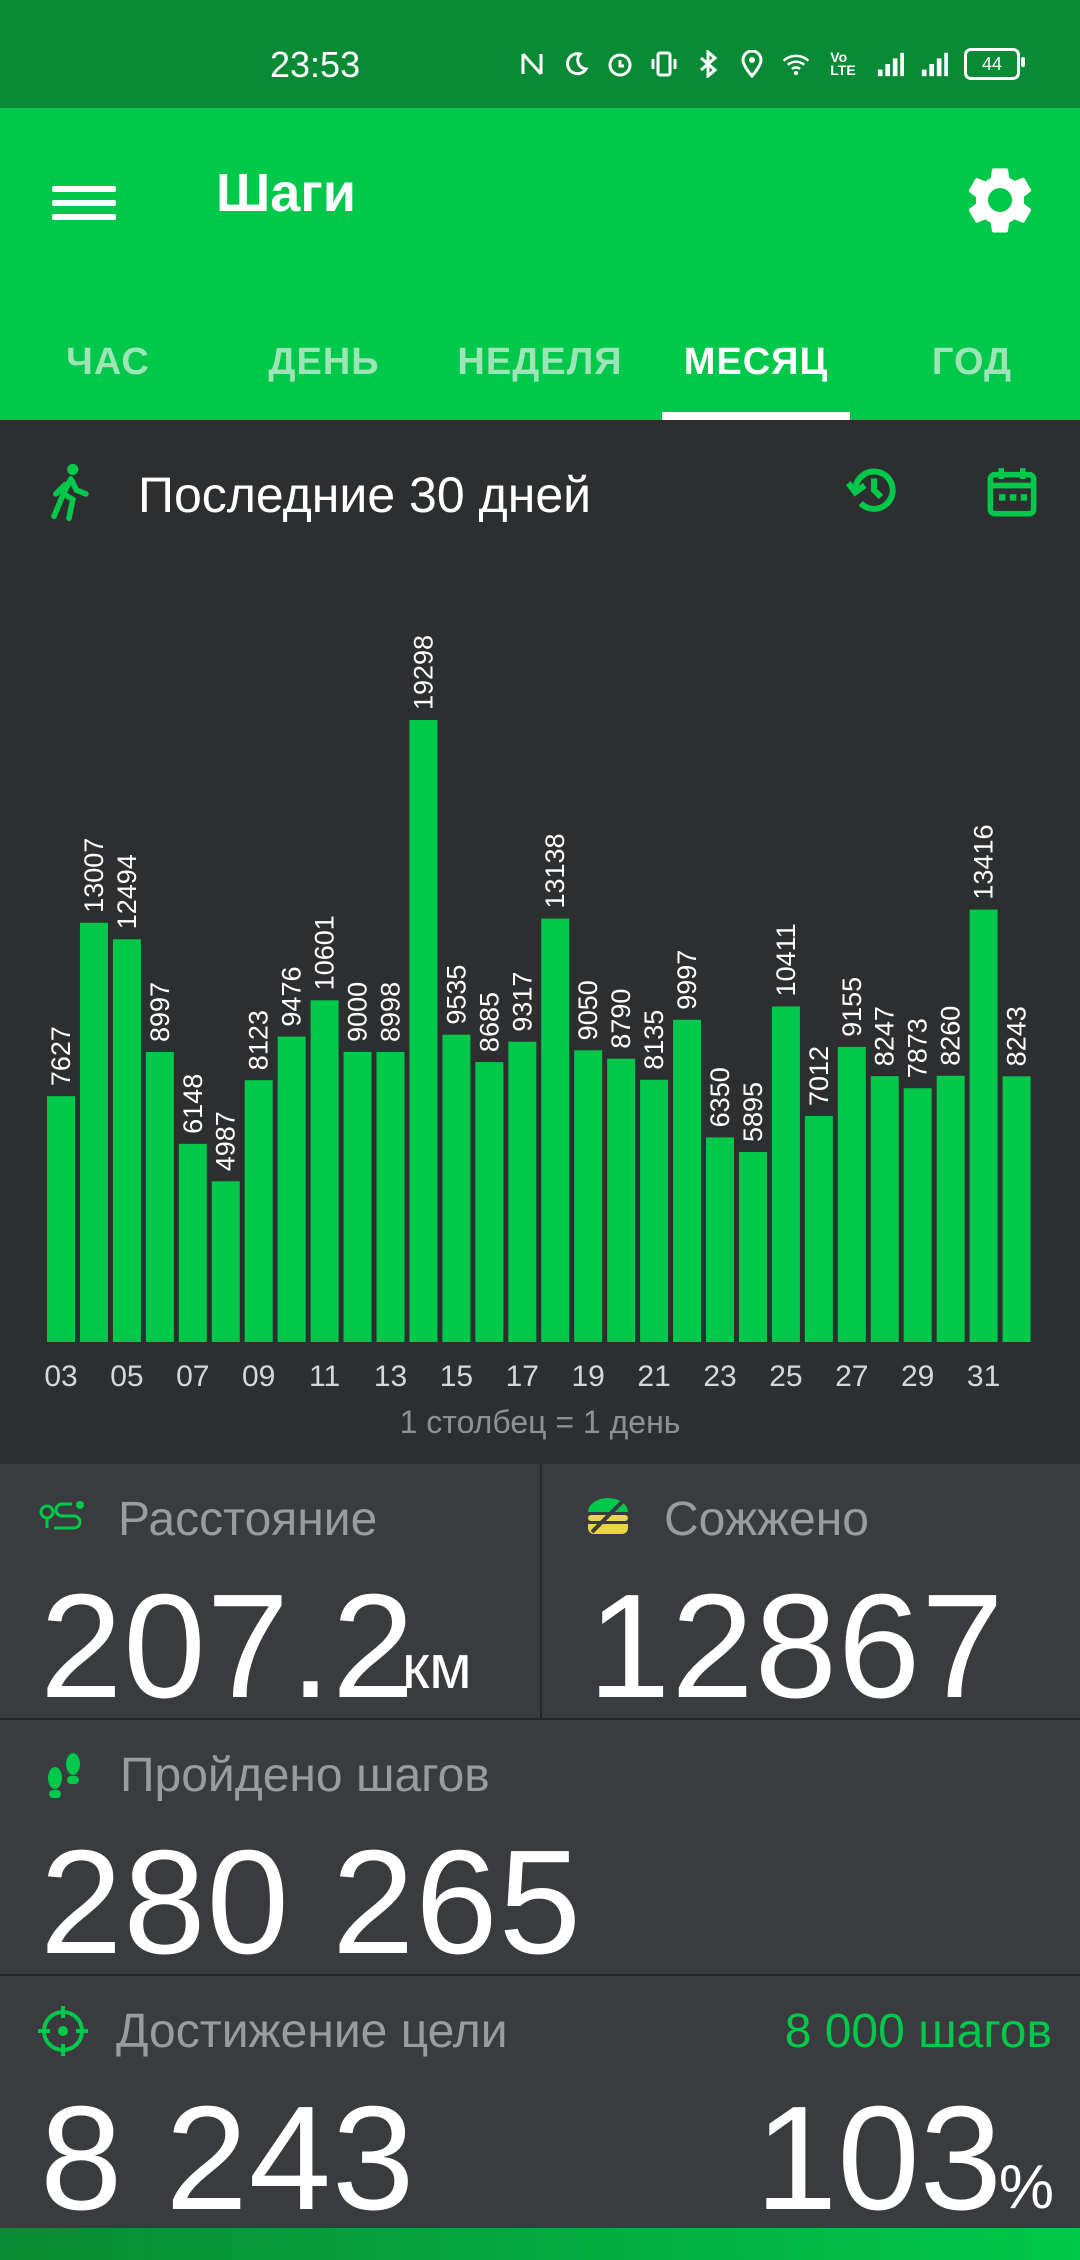 This screenshot has width=1080, height=2260. I want to click on x-tick-label: 27, so click(851, 1376).